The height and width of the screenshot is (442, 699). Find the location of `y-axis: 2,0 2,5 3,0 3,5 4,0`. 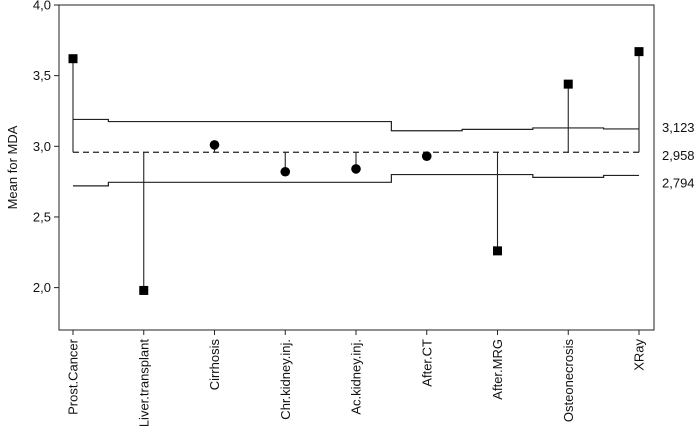

y-axis: 2,0 2,5 3,0 3,5 4,0 is located at coordinates (46, 147).